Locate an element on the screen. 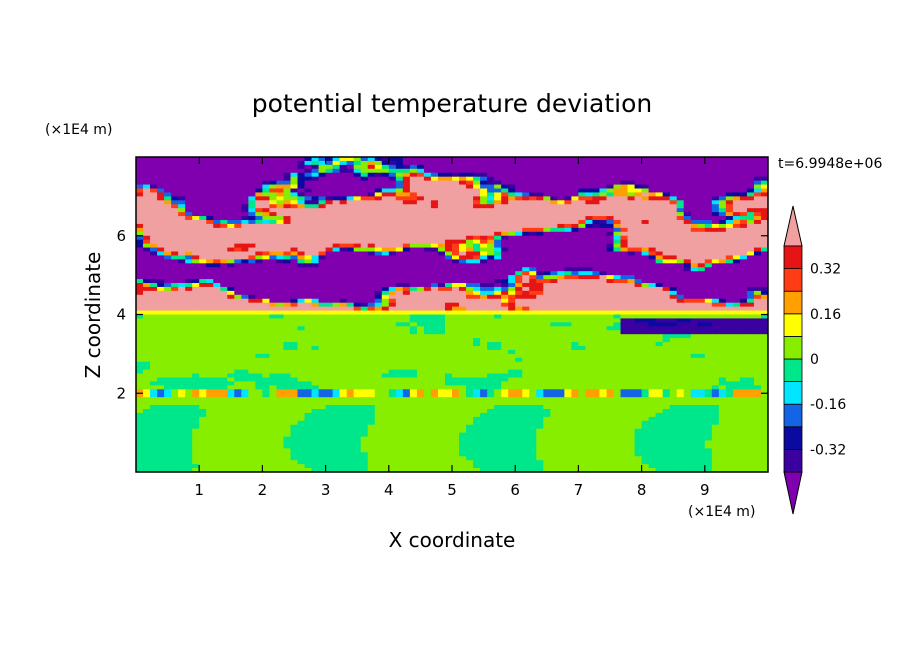 The image size is (904, 654). colorbar-tick-label: 0.32 is located at coordinates (825, 270).